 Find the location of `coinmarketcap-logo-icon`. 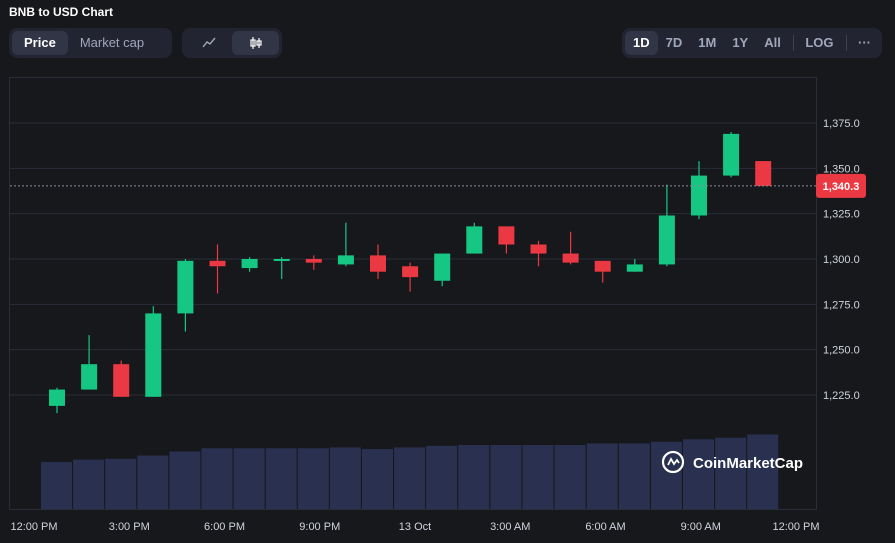

coinmarketcap-logo-icon is located at coordinates (673, 462).